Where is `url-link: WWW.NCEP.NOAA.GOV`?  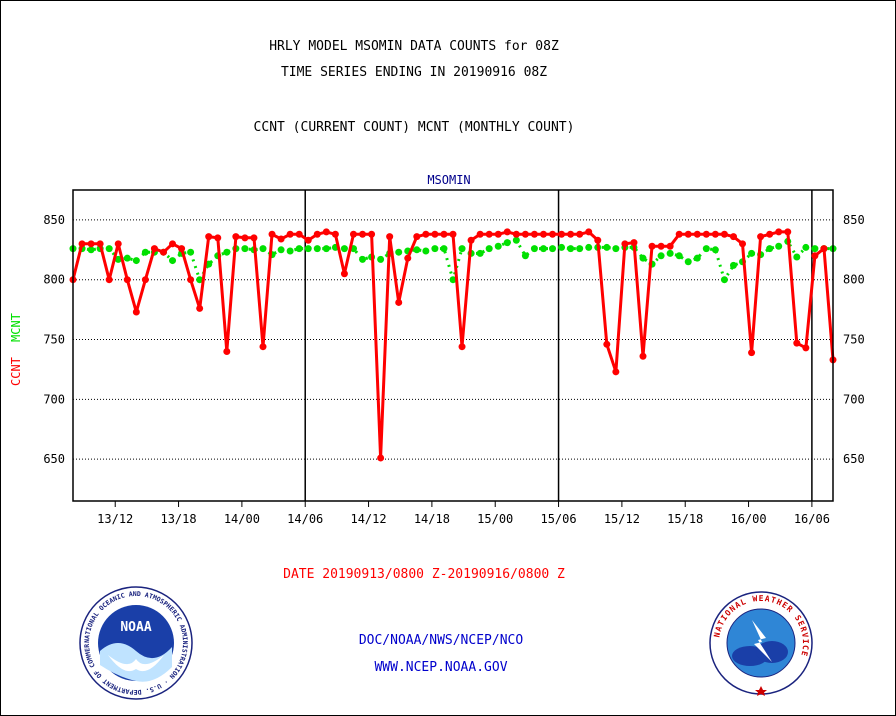
url-link: WWW.NCEP.NOAA.GOV is located at coordinates (441, 667).